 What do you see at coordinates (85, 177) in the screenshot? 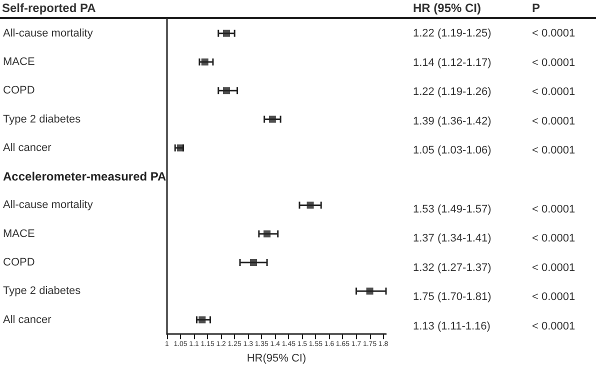
I see `y-tick-label: Accelerometer-measured PA` at bounding box center [85, 177].